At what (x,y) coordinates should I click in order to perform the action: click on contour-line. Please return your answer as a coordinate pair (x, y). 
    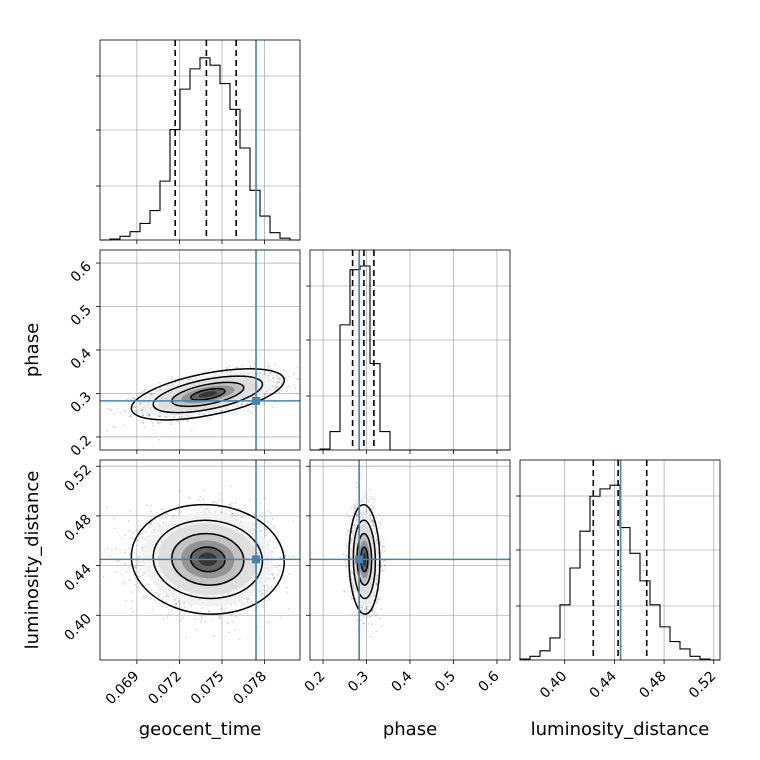
    Looking at the image, I should click on (208, 394).